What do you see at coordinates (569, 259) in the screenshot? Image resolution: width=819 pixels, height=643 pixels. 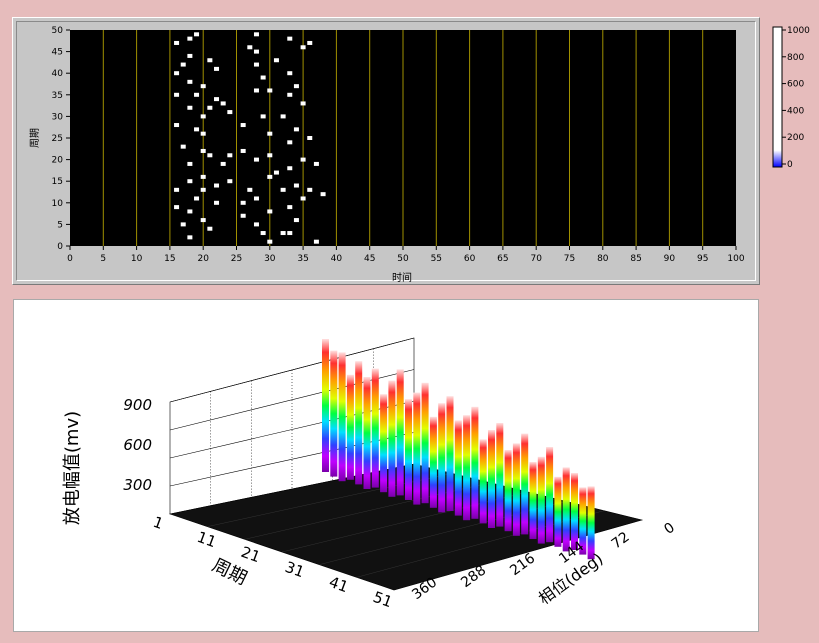 I see `x-tick-label: 75` at bounding box center [569, 259].